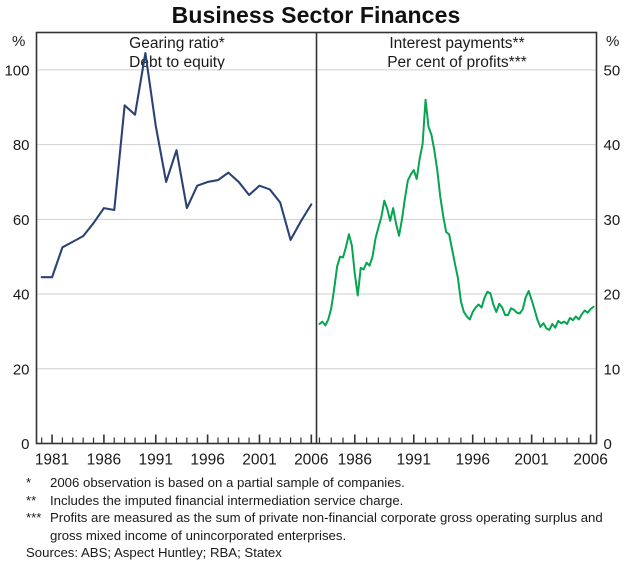  What do you see at coordinates (612, 220) in the screenshot?
I see `y-tick-label: 30` at bounding box center [612, 220].